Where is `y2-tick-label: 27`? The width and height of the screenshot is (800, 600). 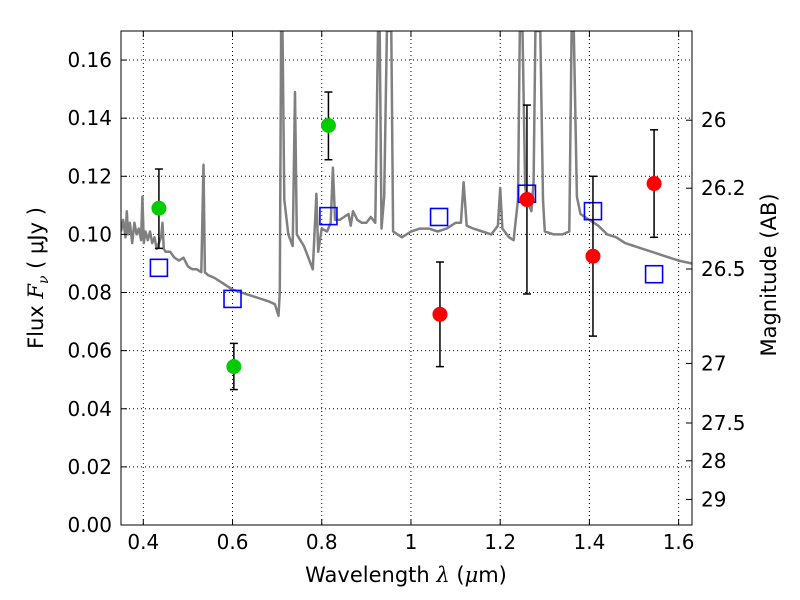
y2-tick-label: 27 is located at coordinates (713, 363).